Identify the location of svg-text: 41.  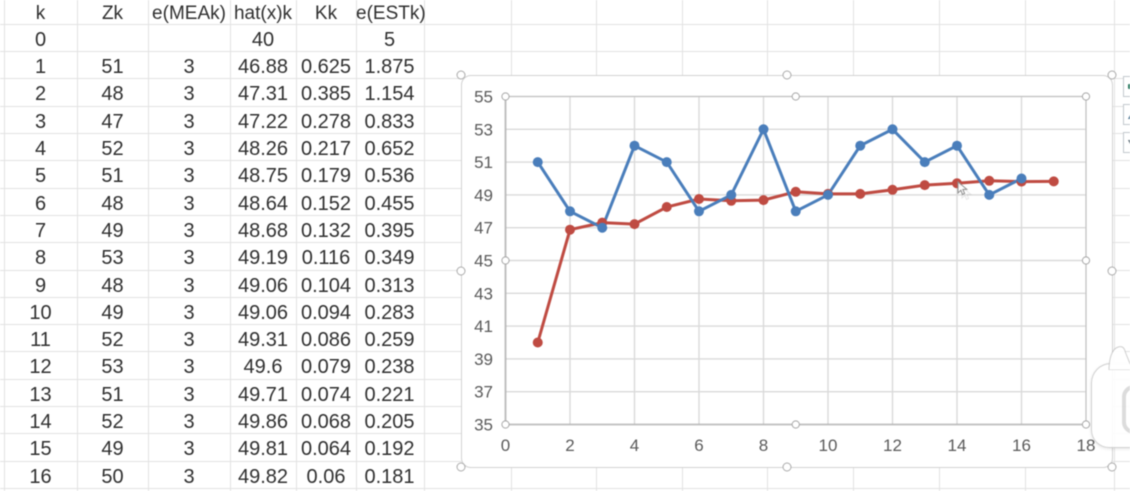
(483, 326).